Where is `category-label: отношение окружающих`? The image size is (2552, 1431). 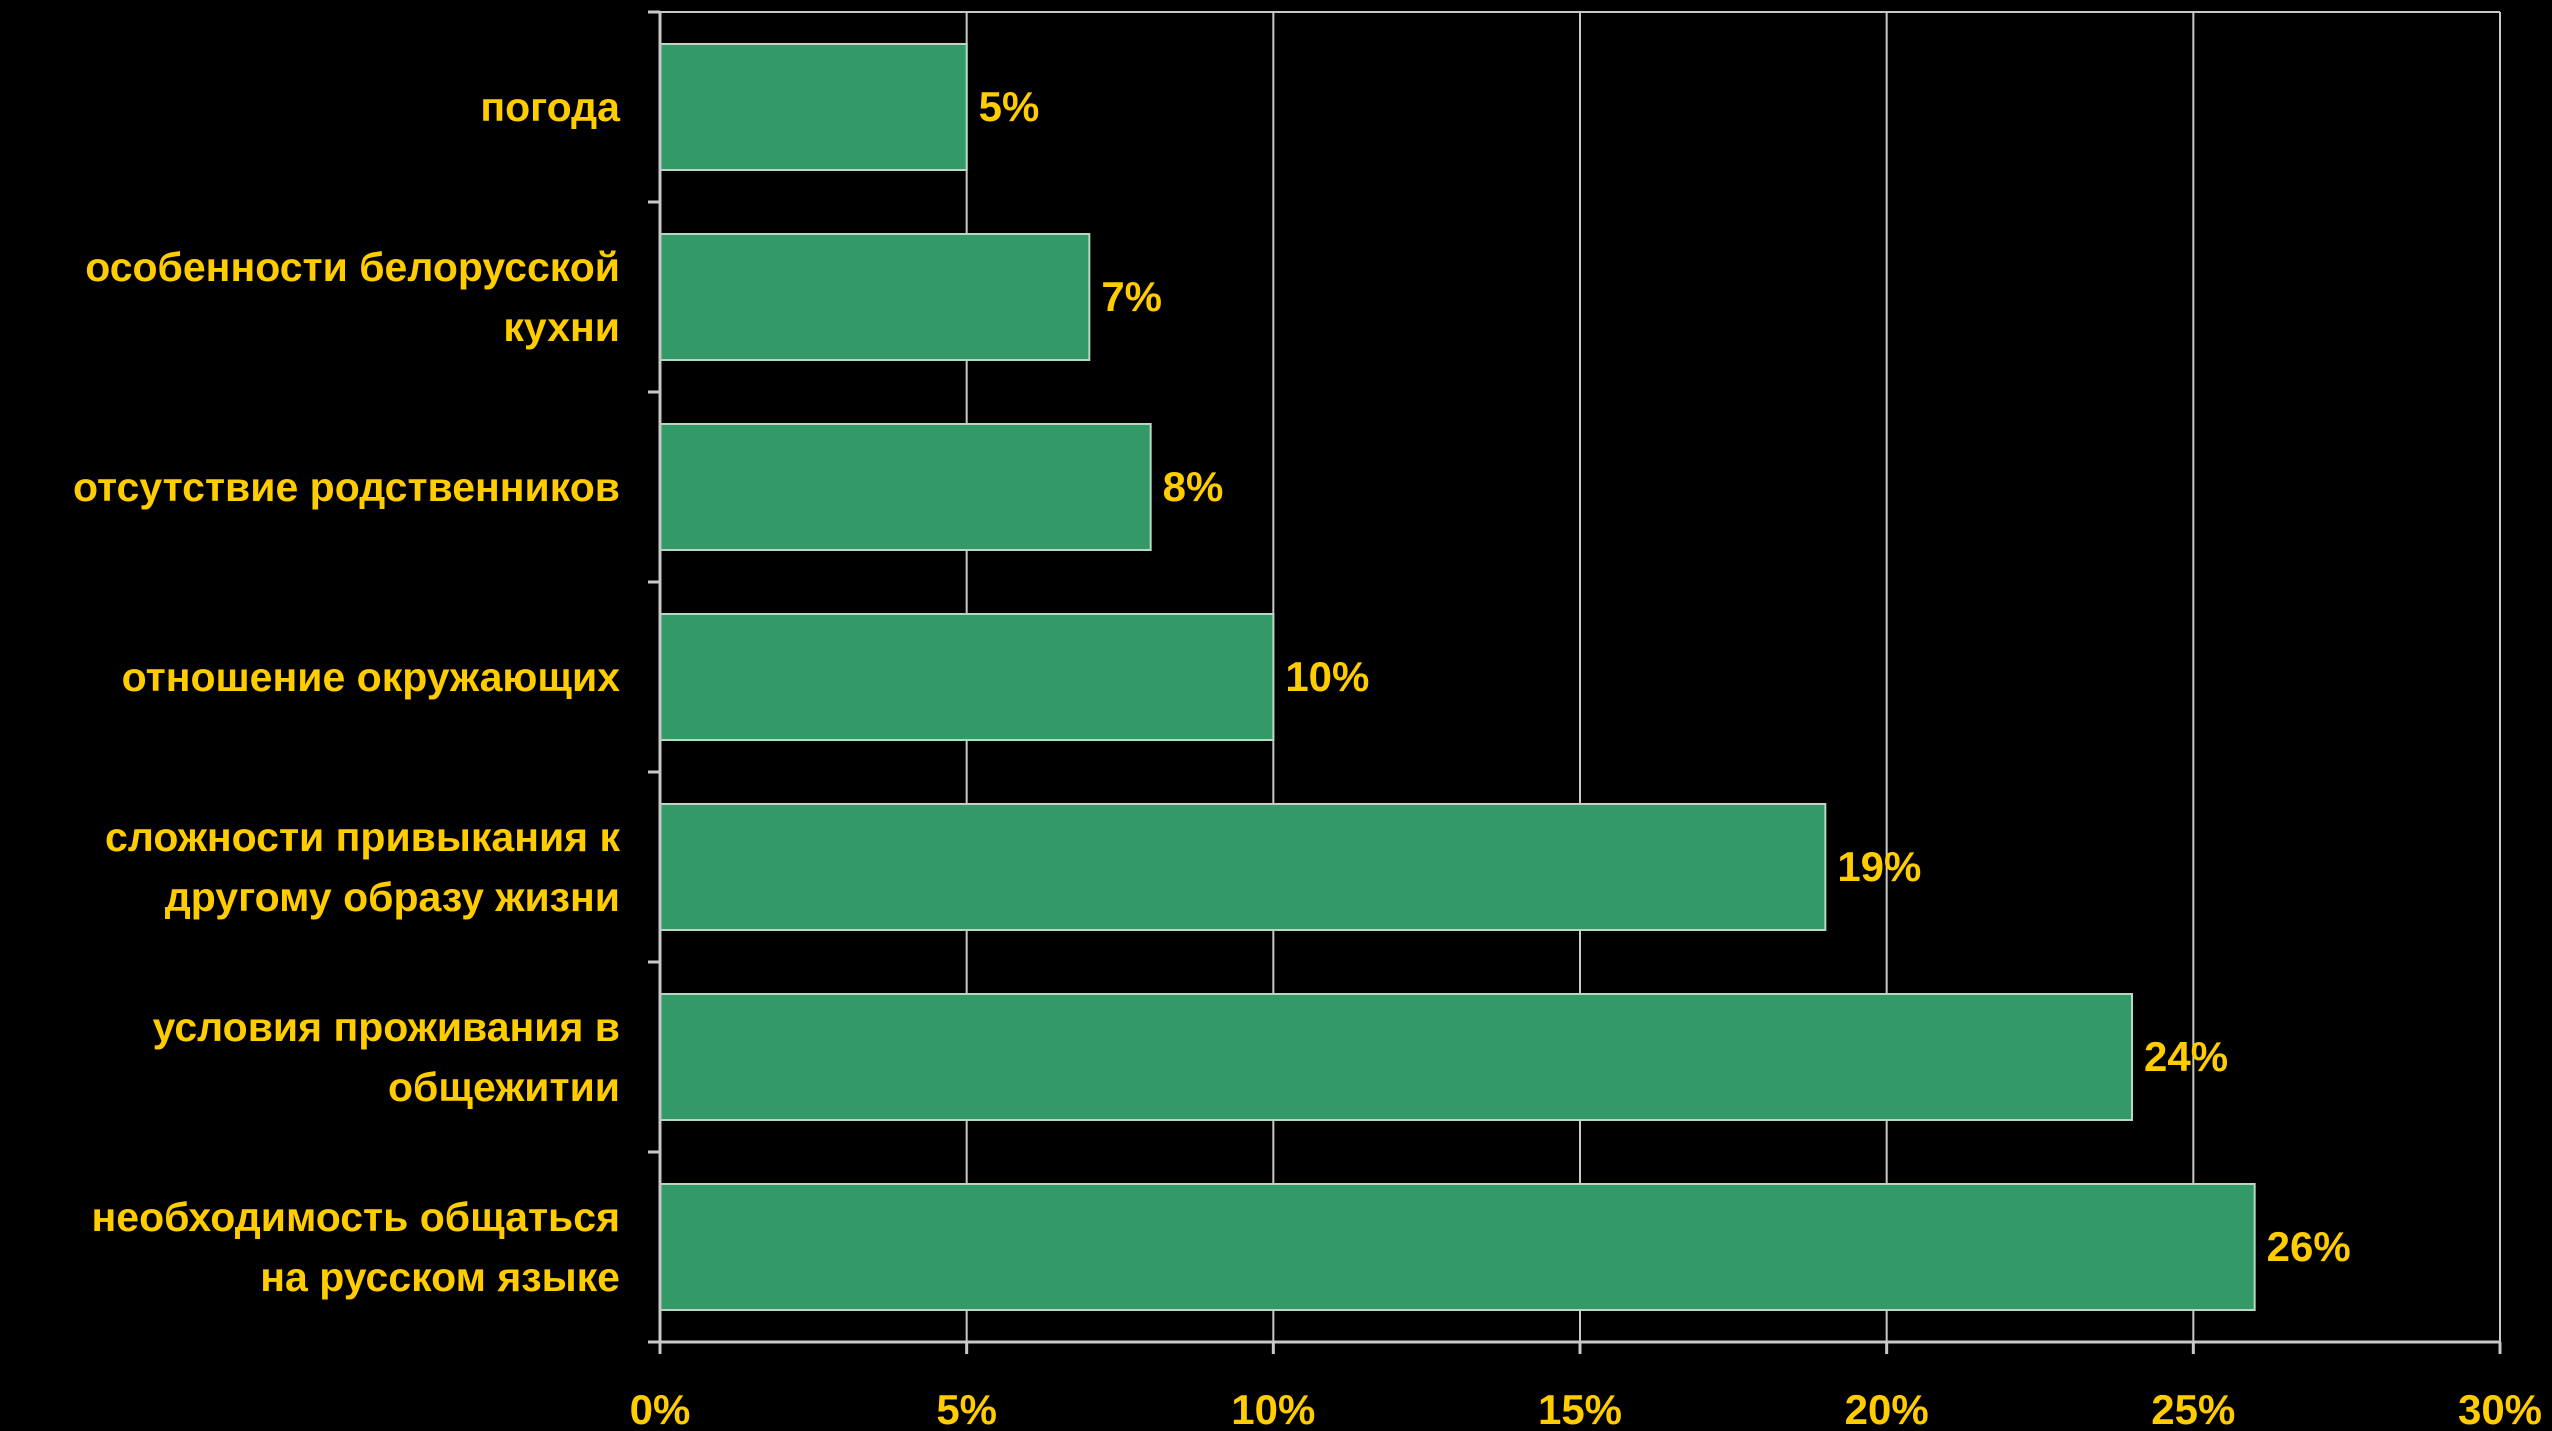 category-label: отношение окружающих is located at coordinates (371, 677).